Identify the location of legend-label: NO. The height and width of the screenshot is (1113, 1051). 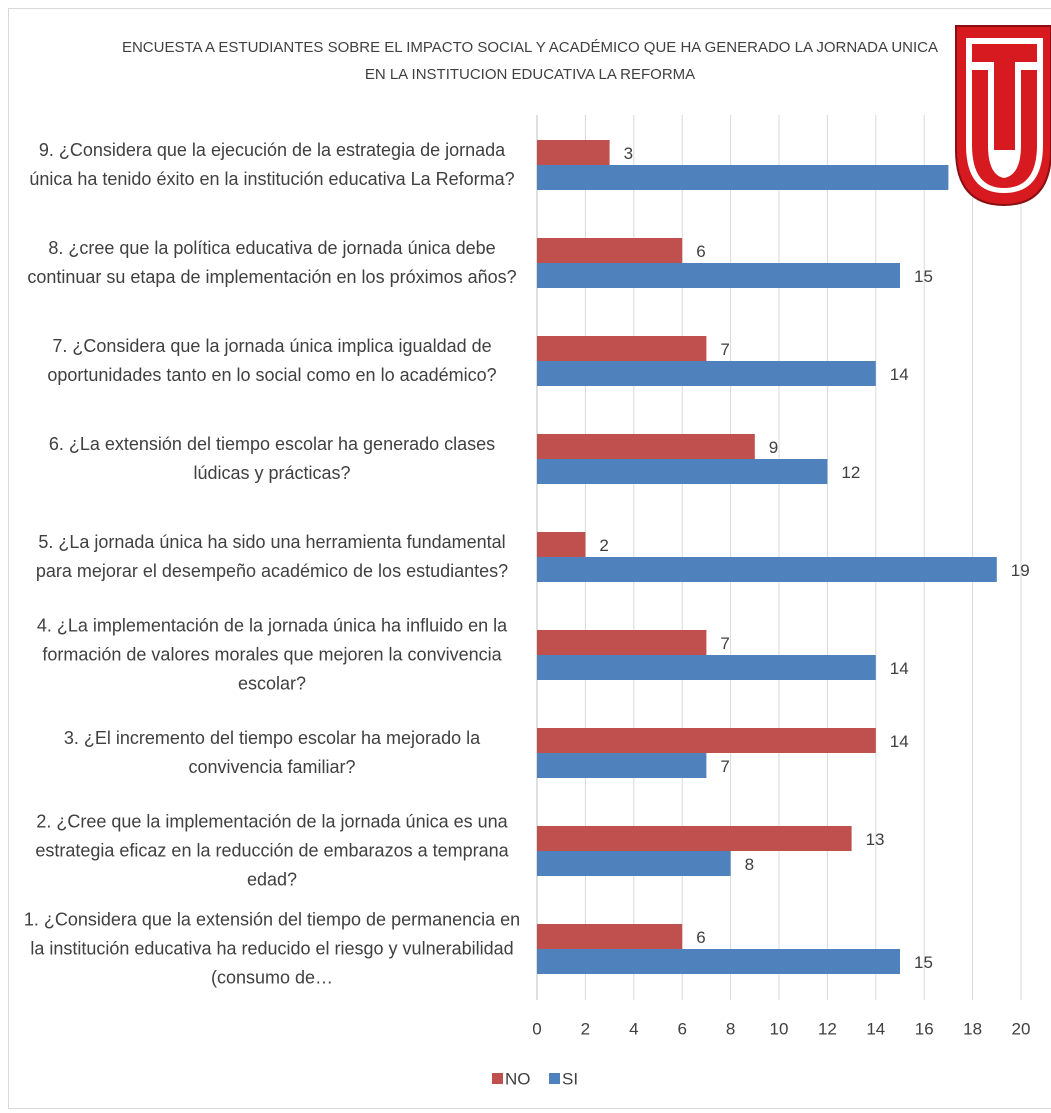
(518, 1078).